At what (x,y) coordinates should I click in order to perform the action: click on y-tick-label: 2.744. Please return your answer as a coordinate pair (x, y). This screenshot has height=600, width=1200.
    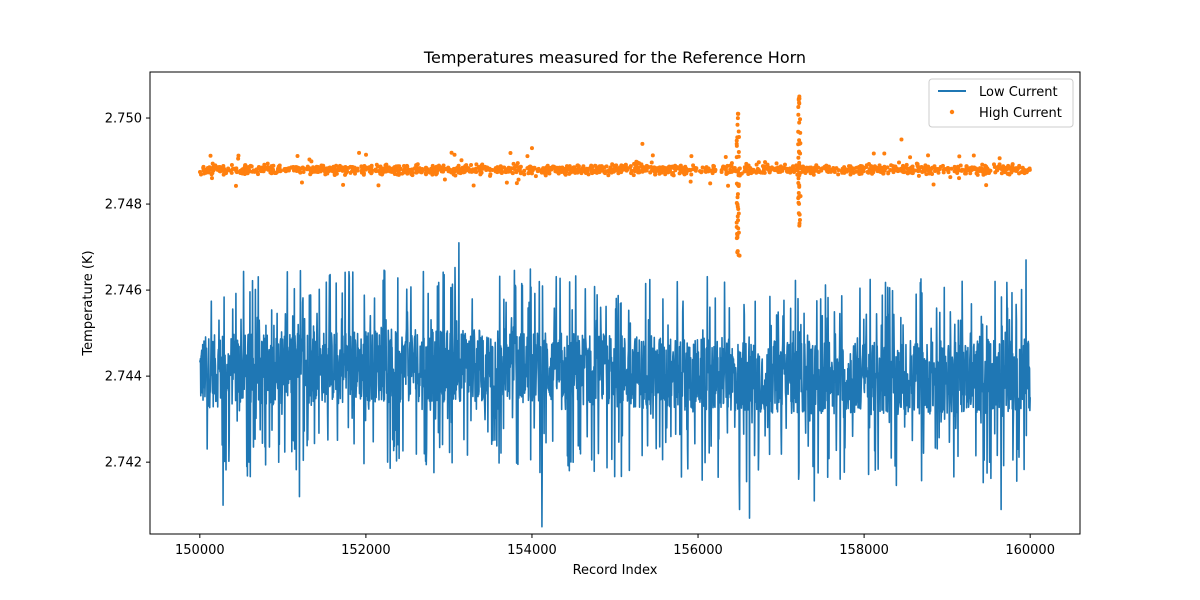
    Looking at the image, I should click on (123, 377).